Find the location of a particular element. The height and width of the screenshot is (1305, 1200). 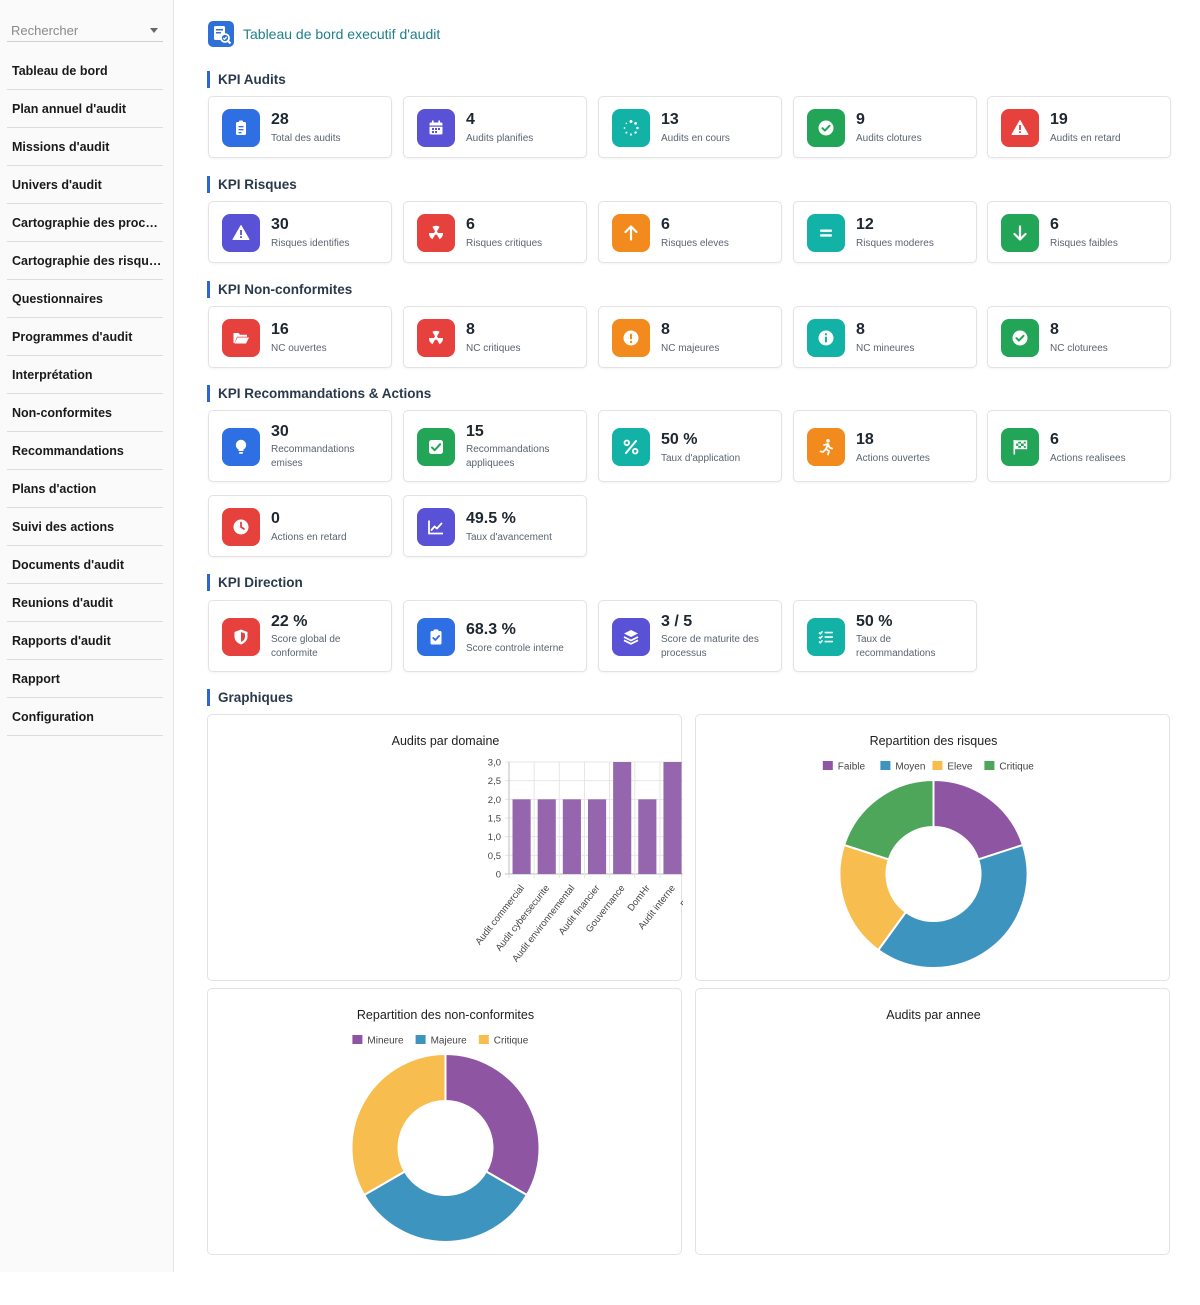

sidebar-item: Plans d'action is located at coordinates (85, 489).